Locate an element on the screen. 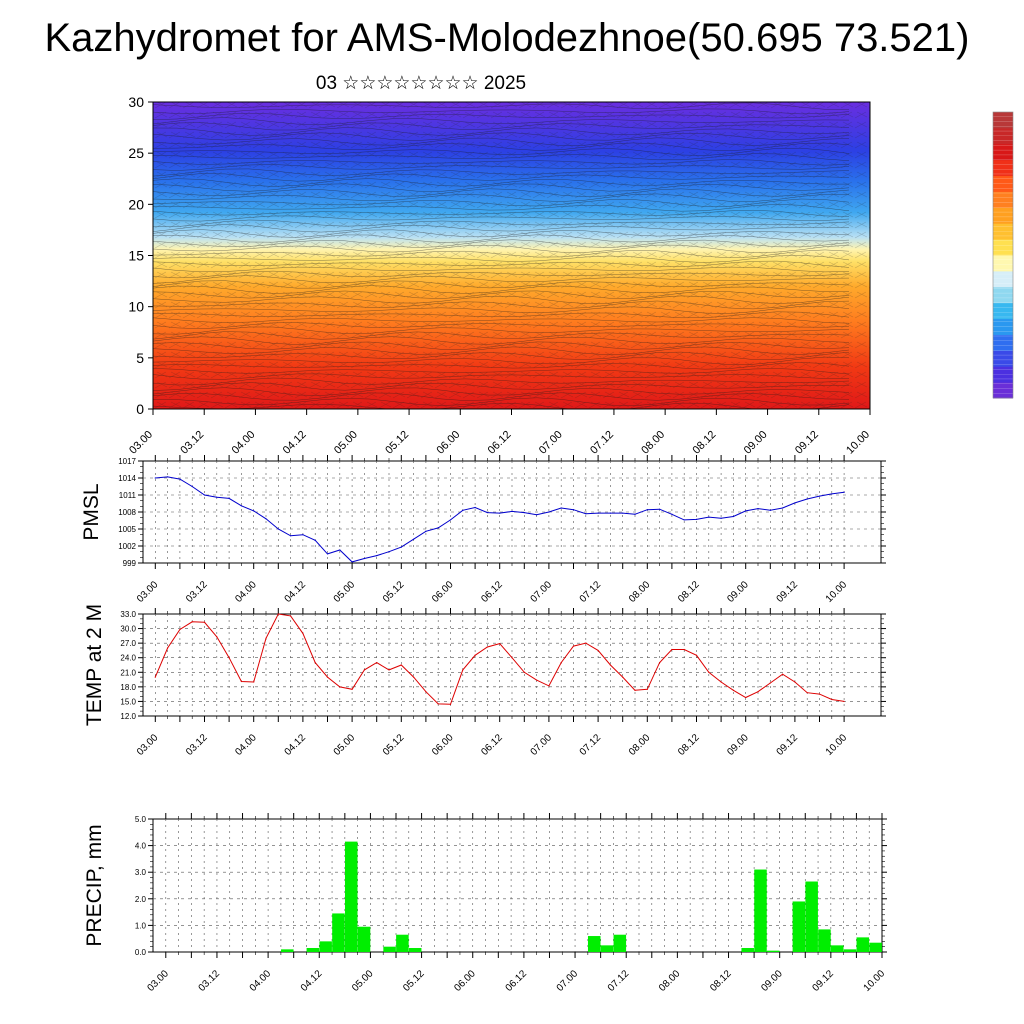 This screenshot has height=1024, width=1024. y-tick-label: 30.0 is located at coordinates (128, 629).